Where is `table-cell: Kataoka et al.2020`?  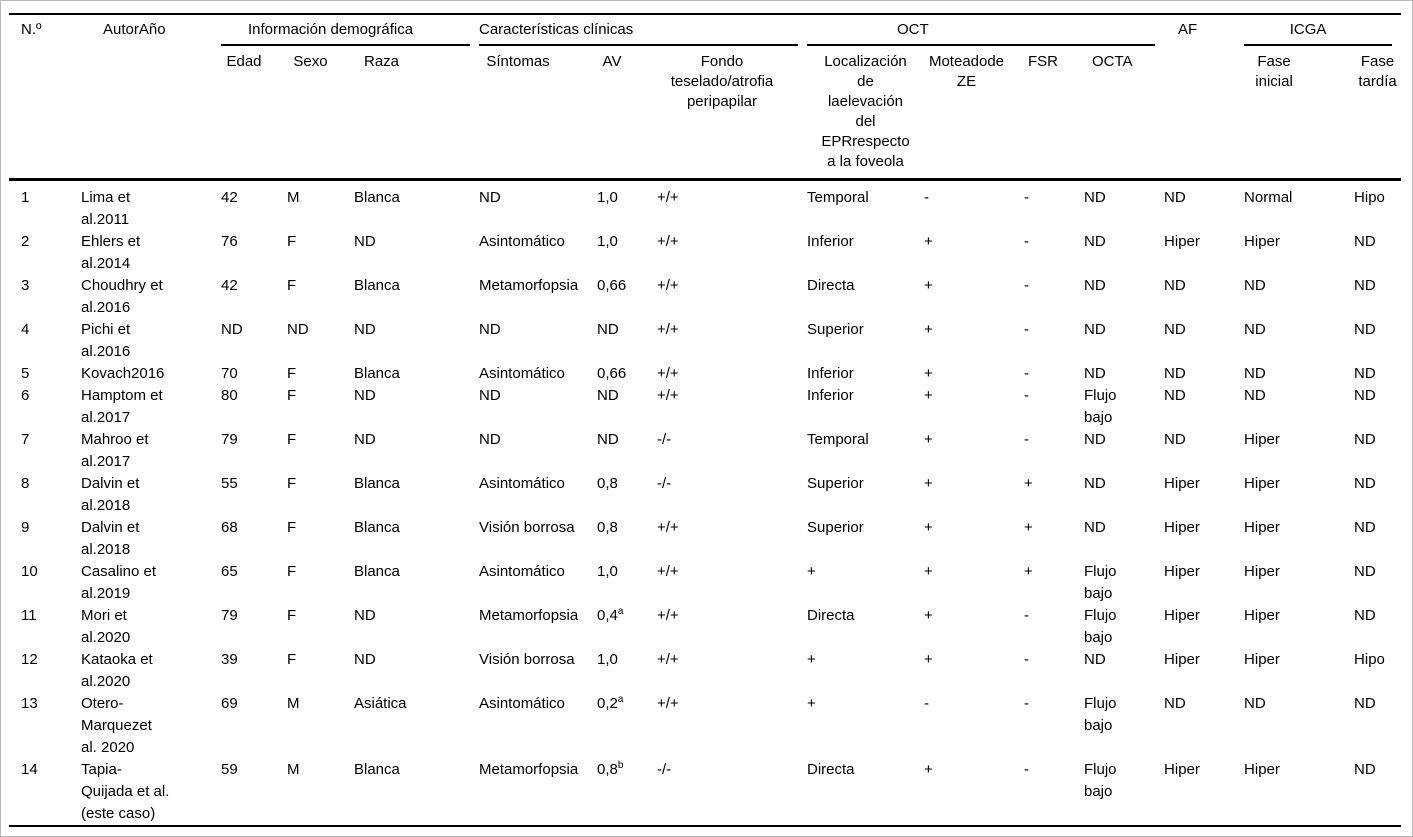 table-cell: Kataoka et al.2020 is located at coordinates (117, 670).